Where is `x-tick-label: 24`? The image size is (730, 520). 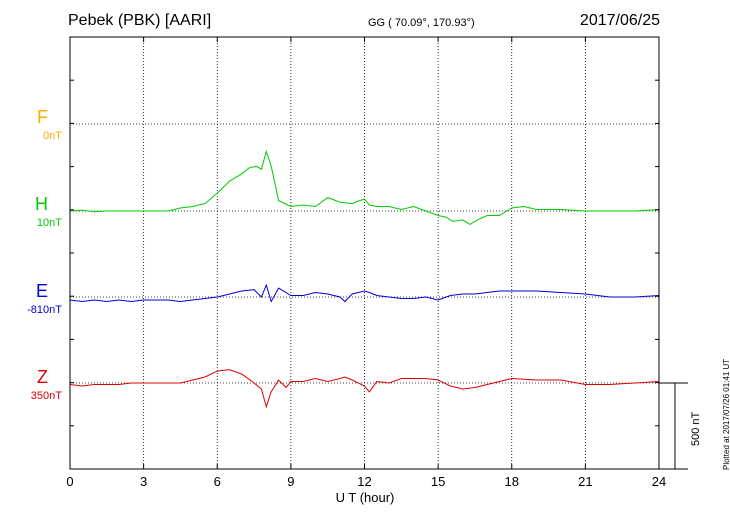 x-tick-label: 24 is located at coordinates (659, 481).